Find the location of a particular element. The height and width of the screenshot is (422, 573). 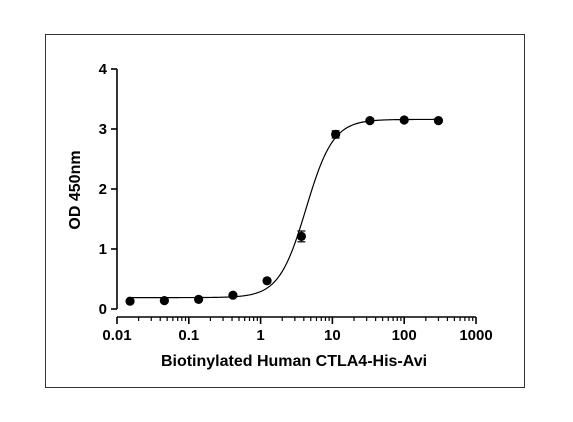

y-tick-label: 0 is located at coordinates (103, 309).